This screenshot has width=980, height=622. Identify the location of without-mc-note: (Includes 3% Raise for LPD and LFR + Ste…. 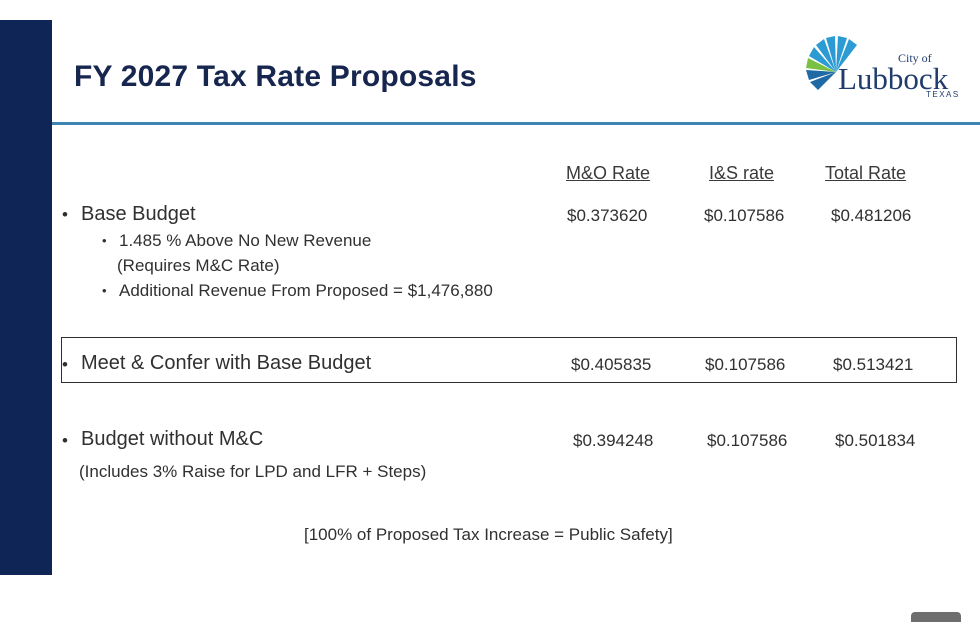
(253, 471).